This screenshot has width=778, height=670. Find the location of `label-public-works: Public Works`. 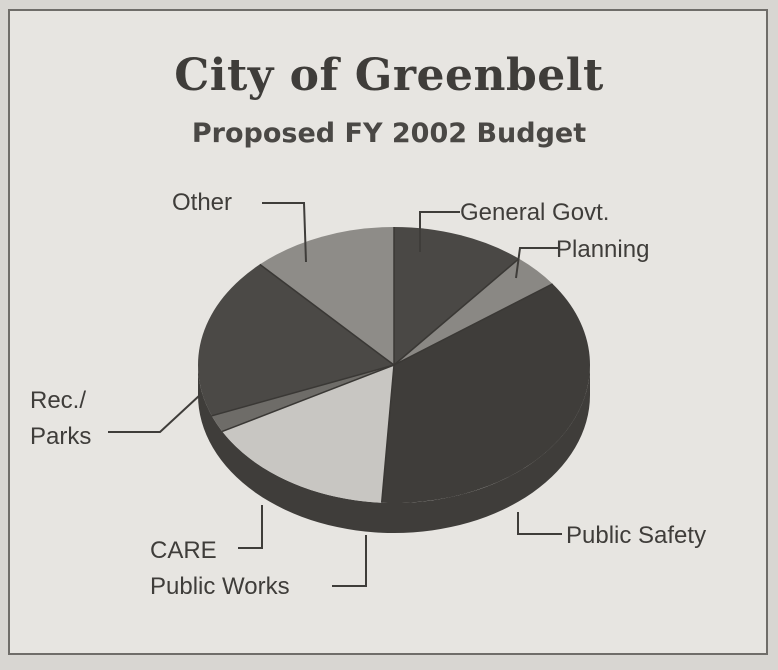

label-public-works: Public Works is located at coordinates (220, 586).